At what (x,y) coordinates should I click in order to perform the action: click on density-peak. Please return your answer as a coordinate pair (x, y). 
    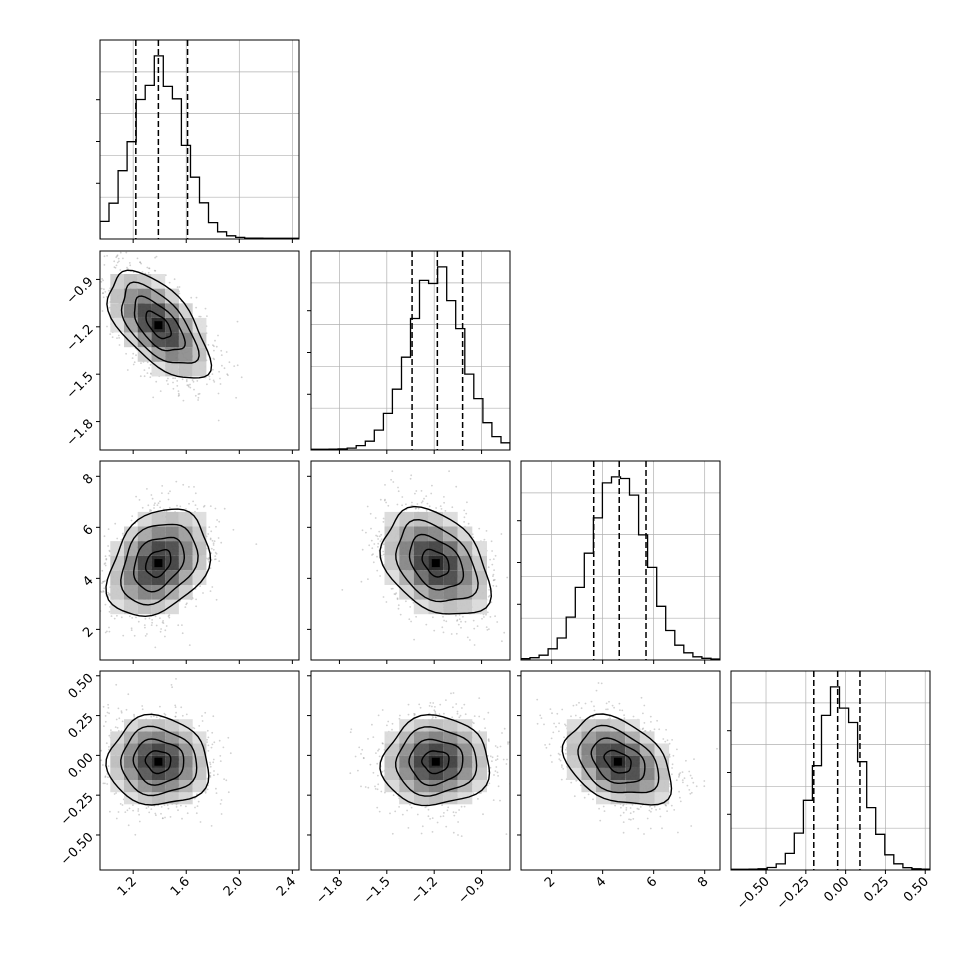
    Looking at the image, I should click on (158, 563).